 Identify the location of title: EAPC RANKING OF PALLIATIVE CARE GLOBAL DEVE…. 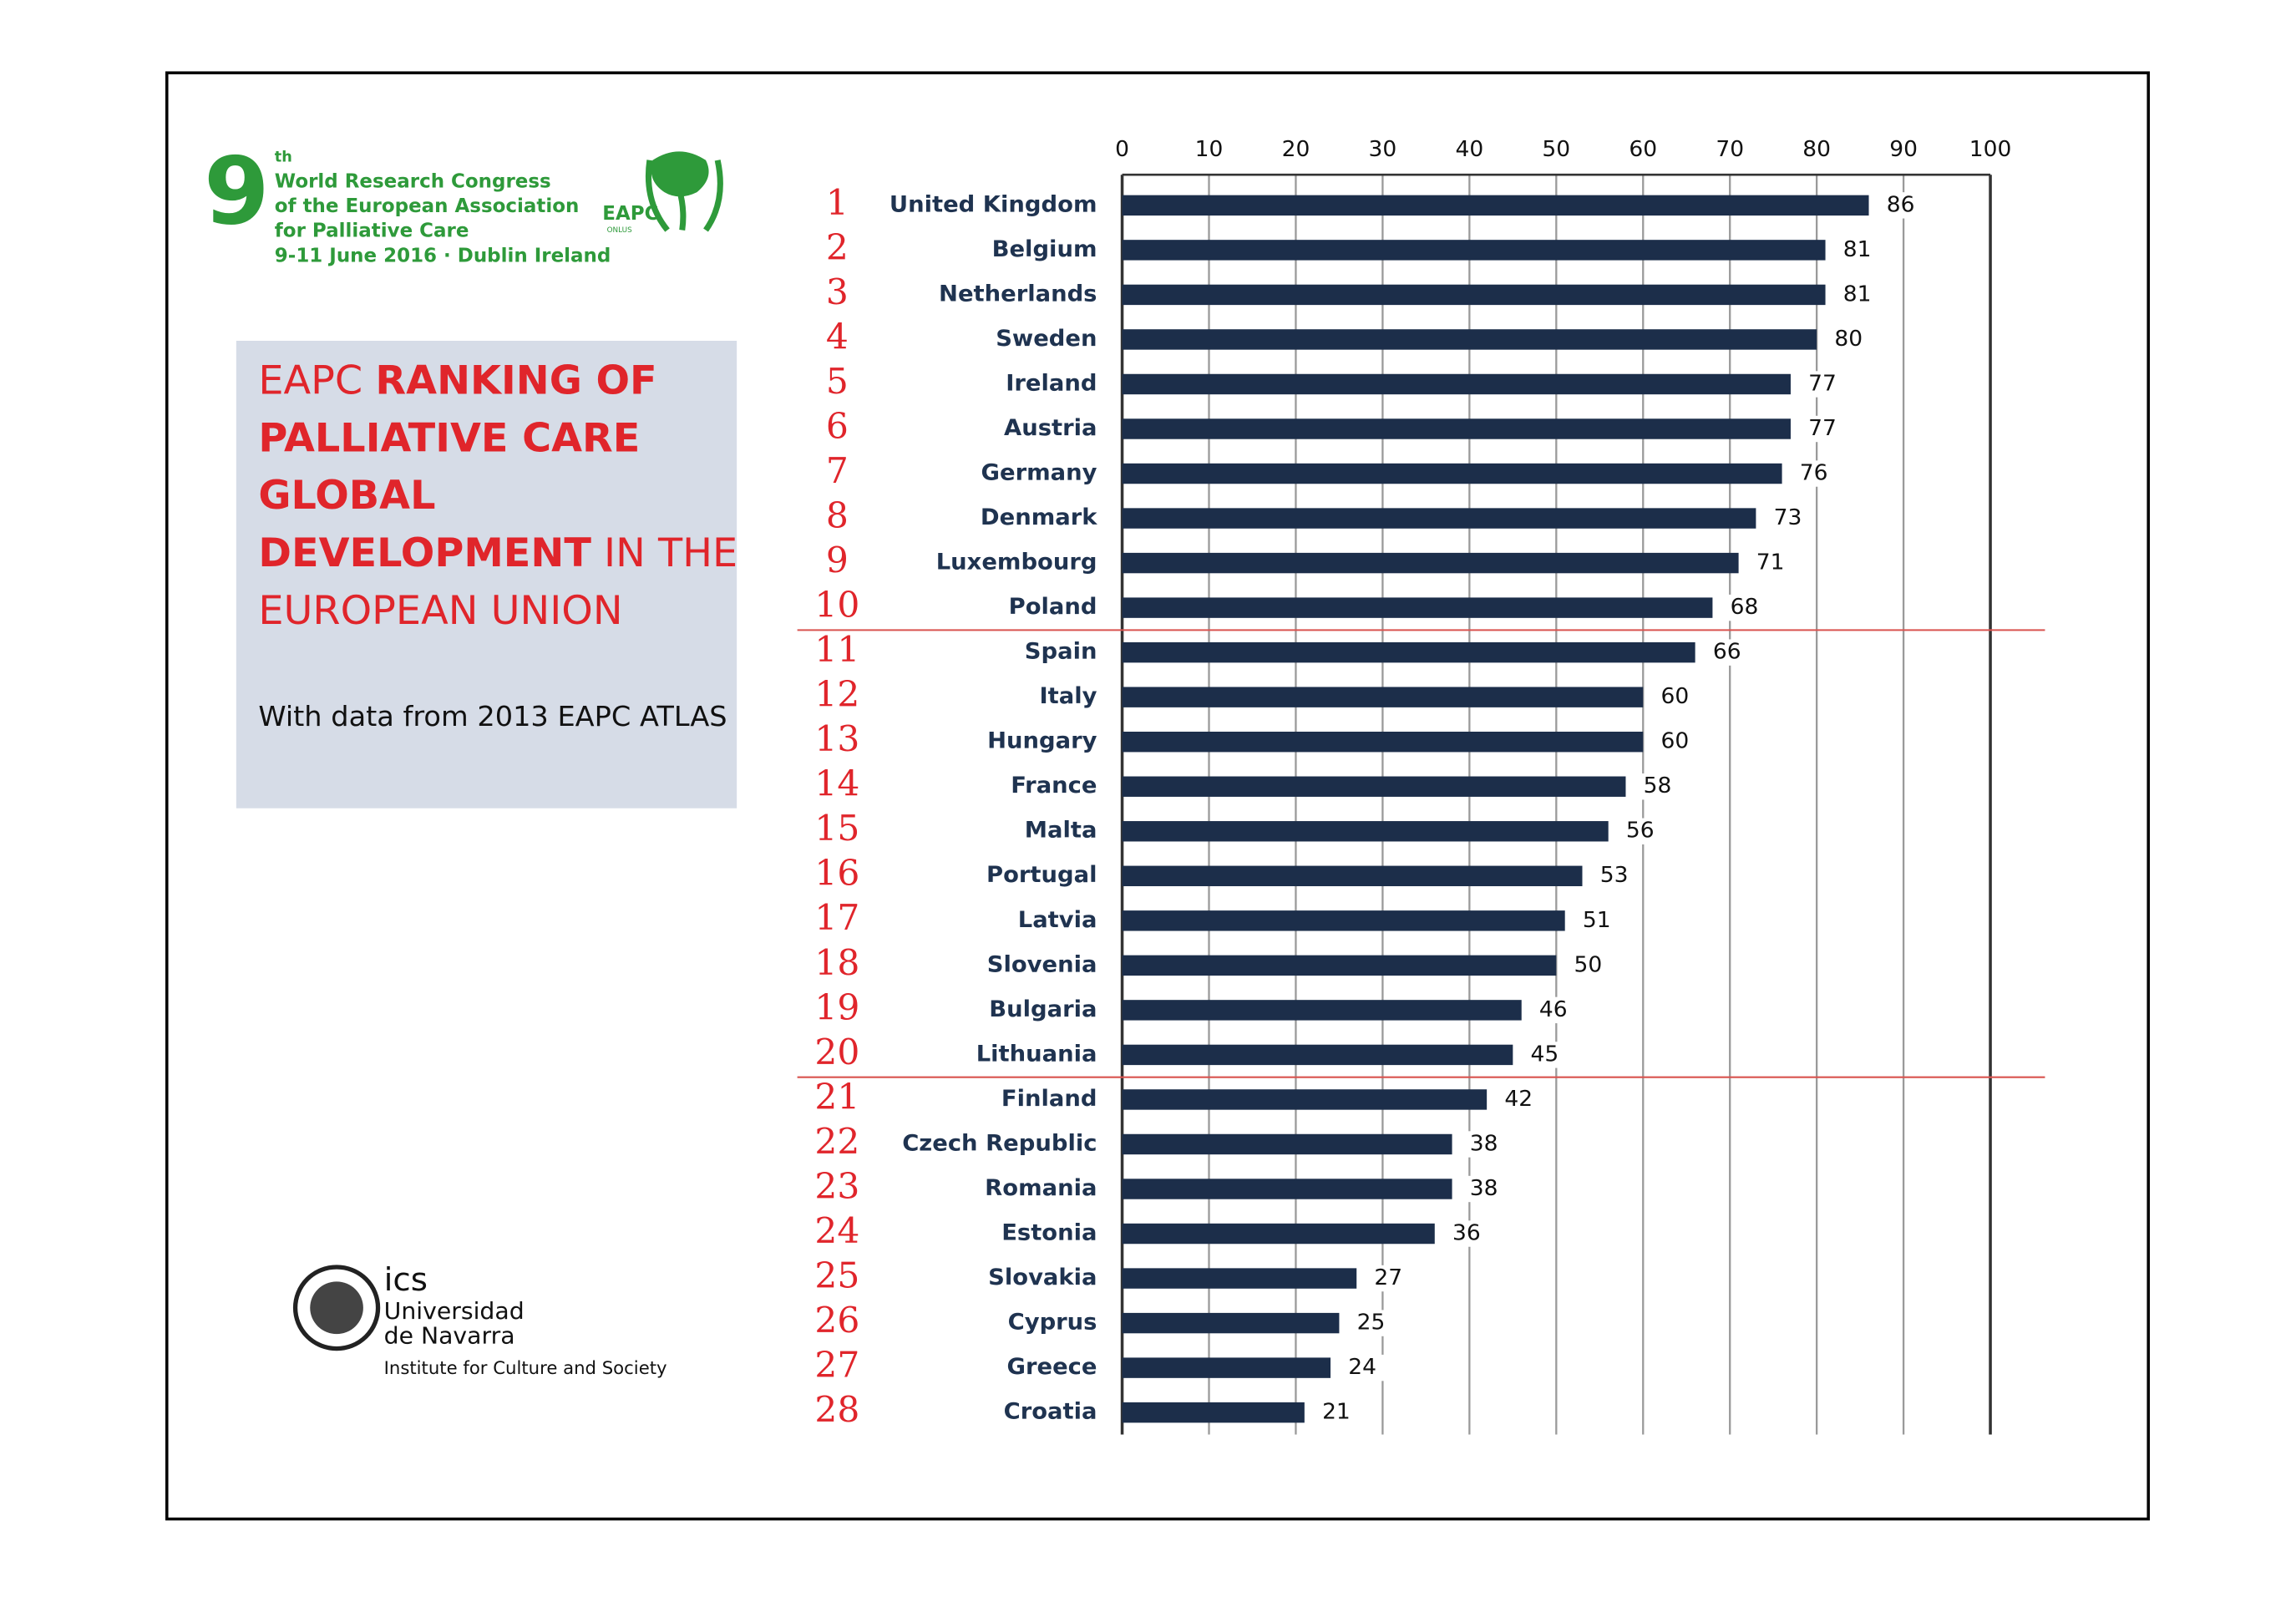
(497, 496).